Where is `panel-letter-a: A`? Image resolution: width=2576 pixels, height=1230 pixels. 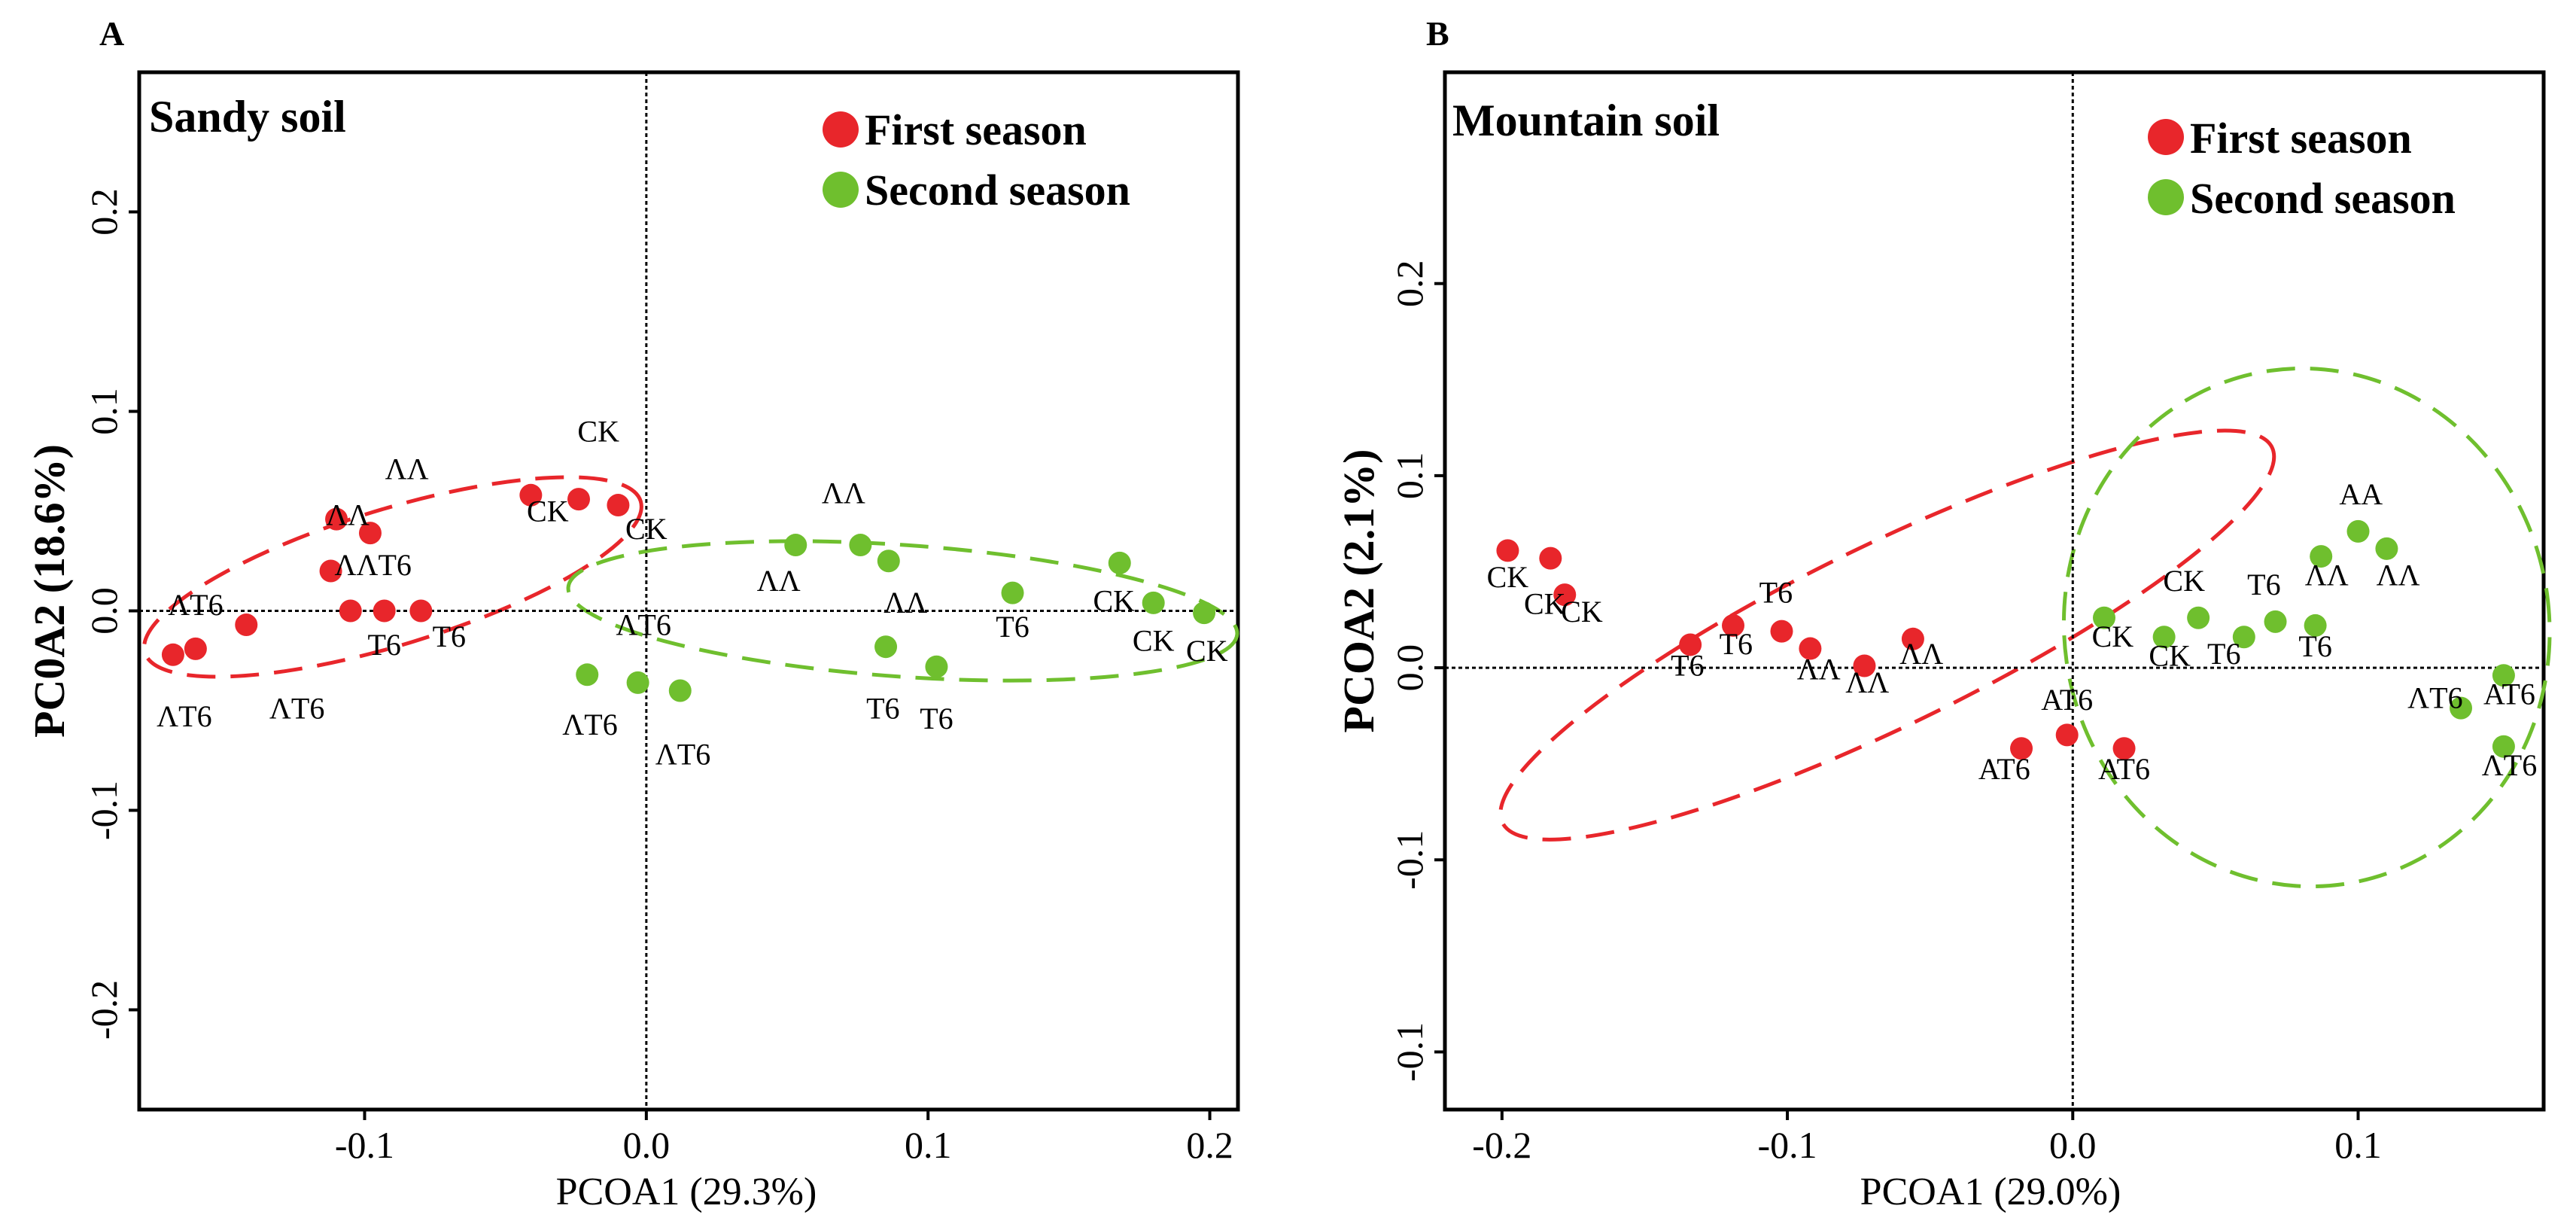
panel-letter-a: A is located at coordinates (111, 33).